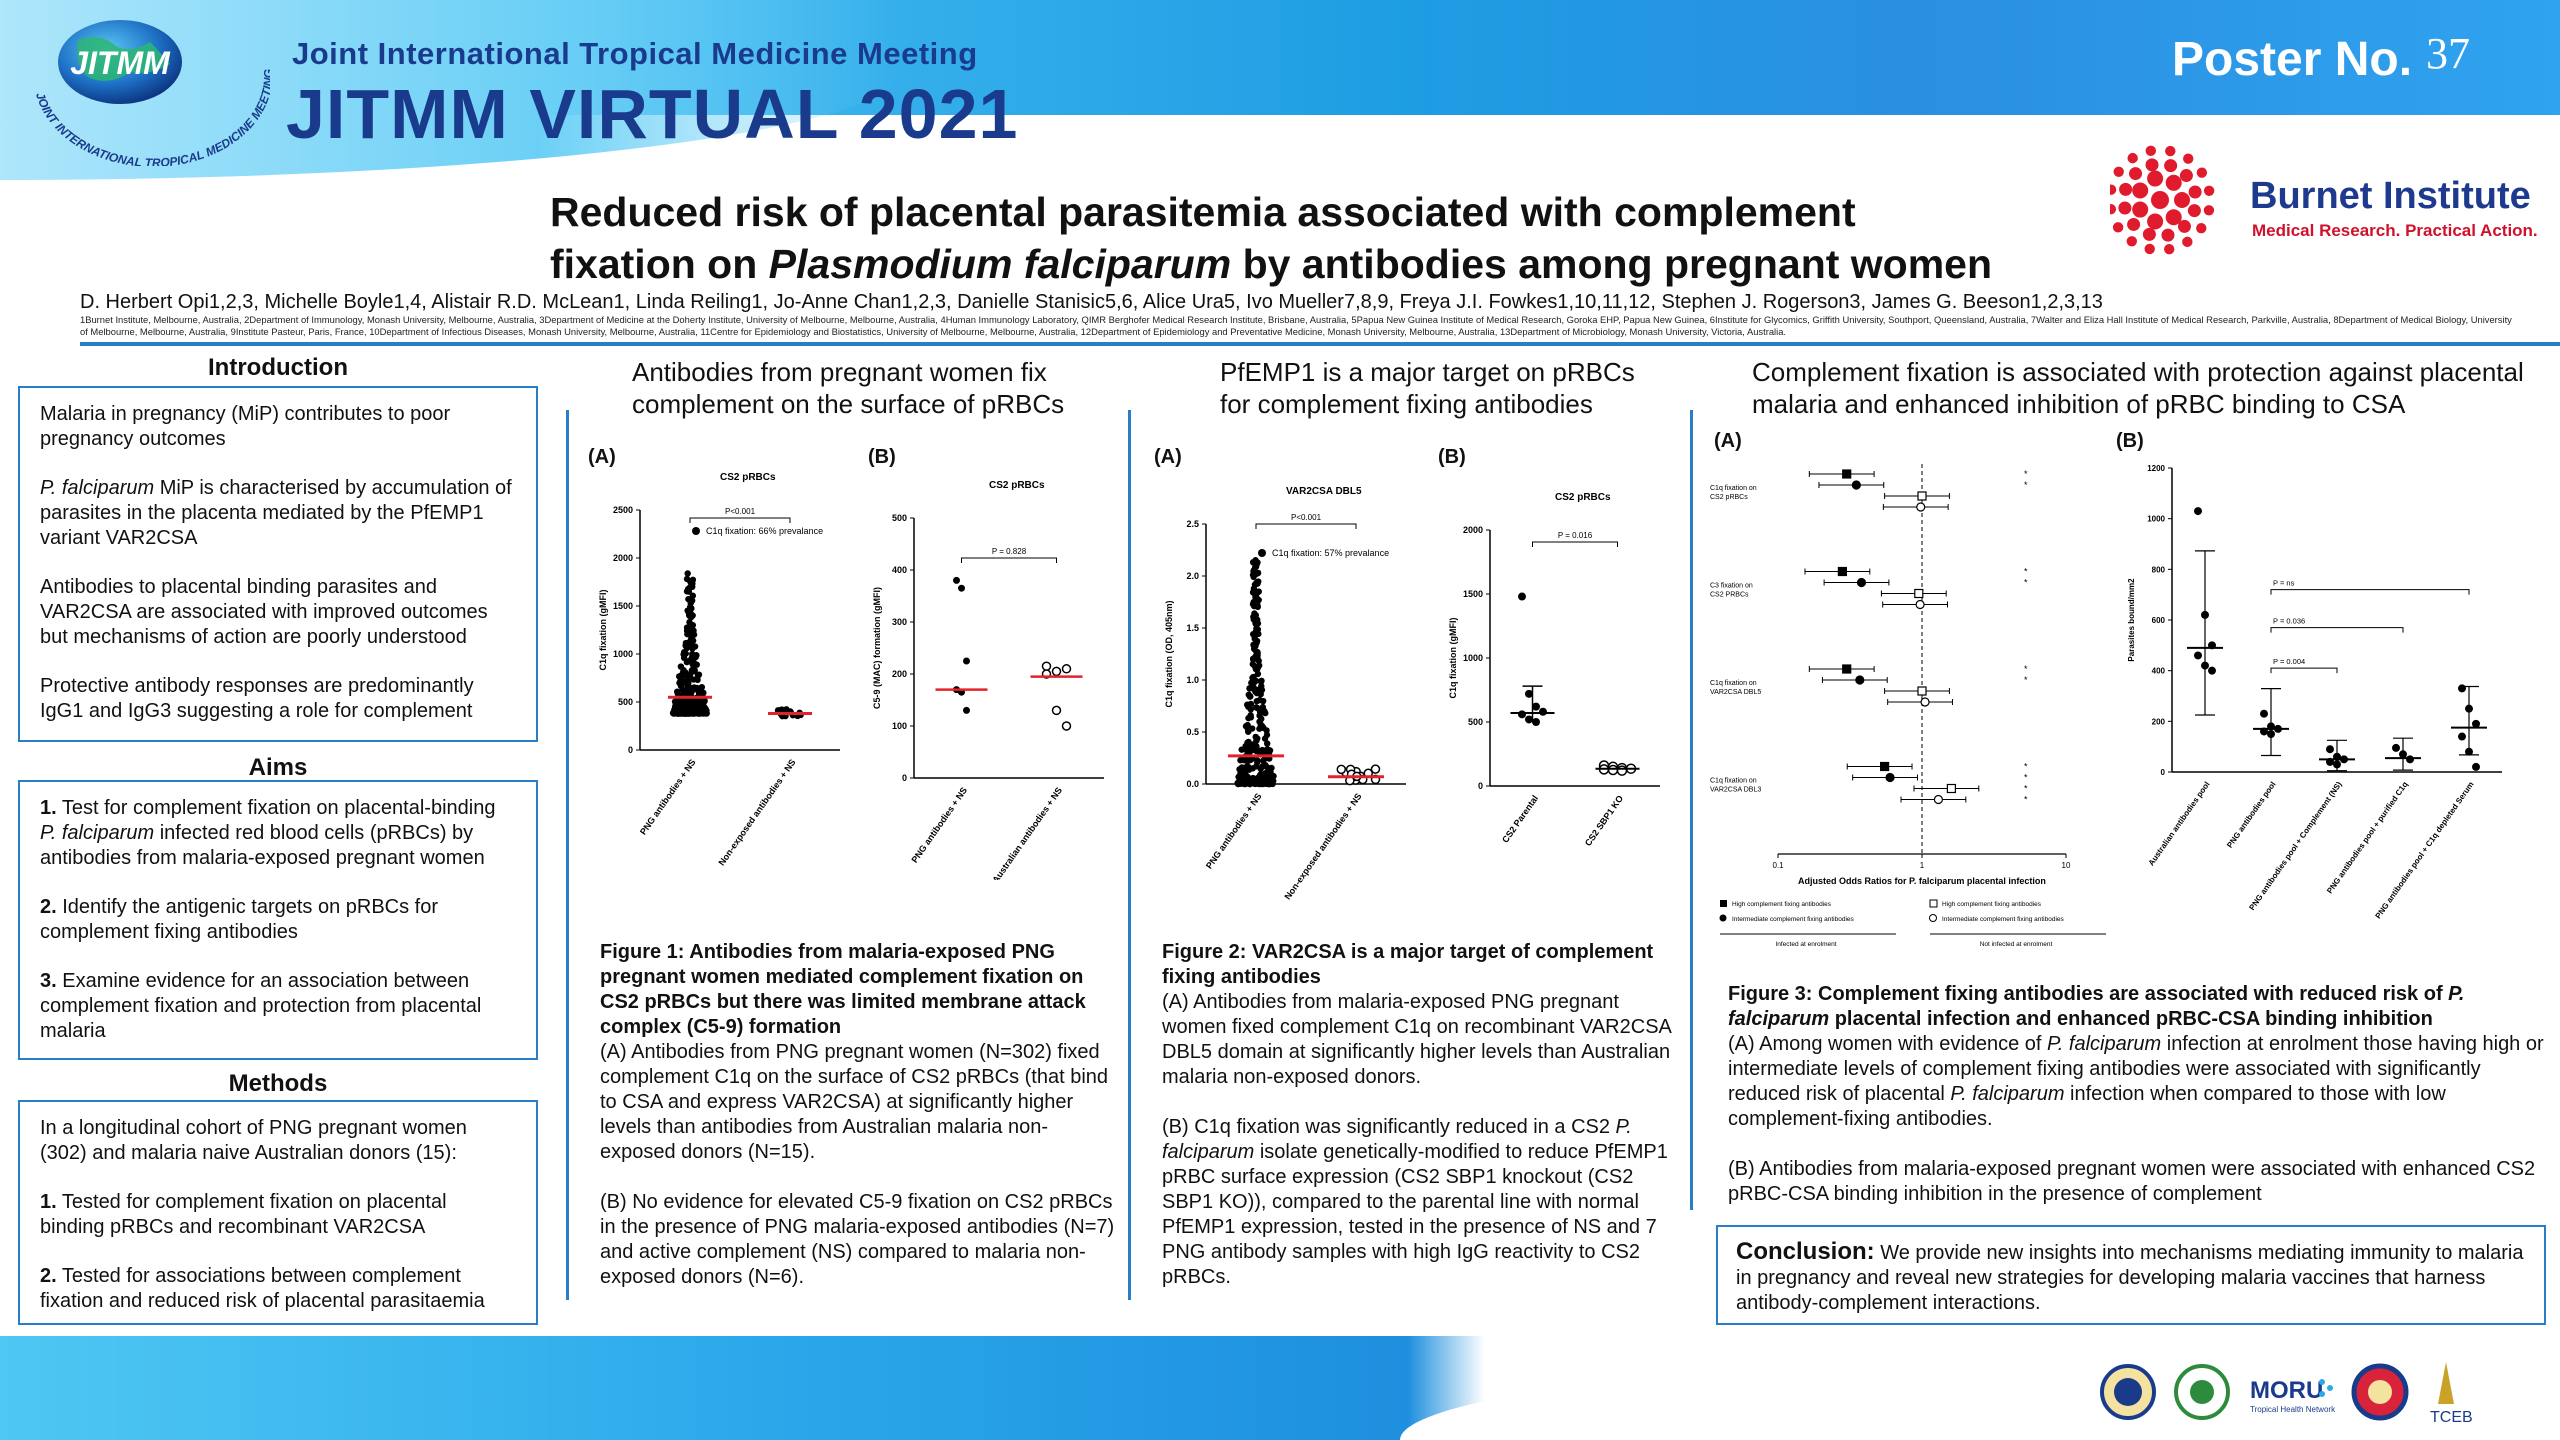  Describe the element at coordinates (1729, 595) in the screenshot. I see `group-label: CS2 PRBCs` at that location.